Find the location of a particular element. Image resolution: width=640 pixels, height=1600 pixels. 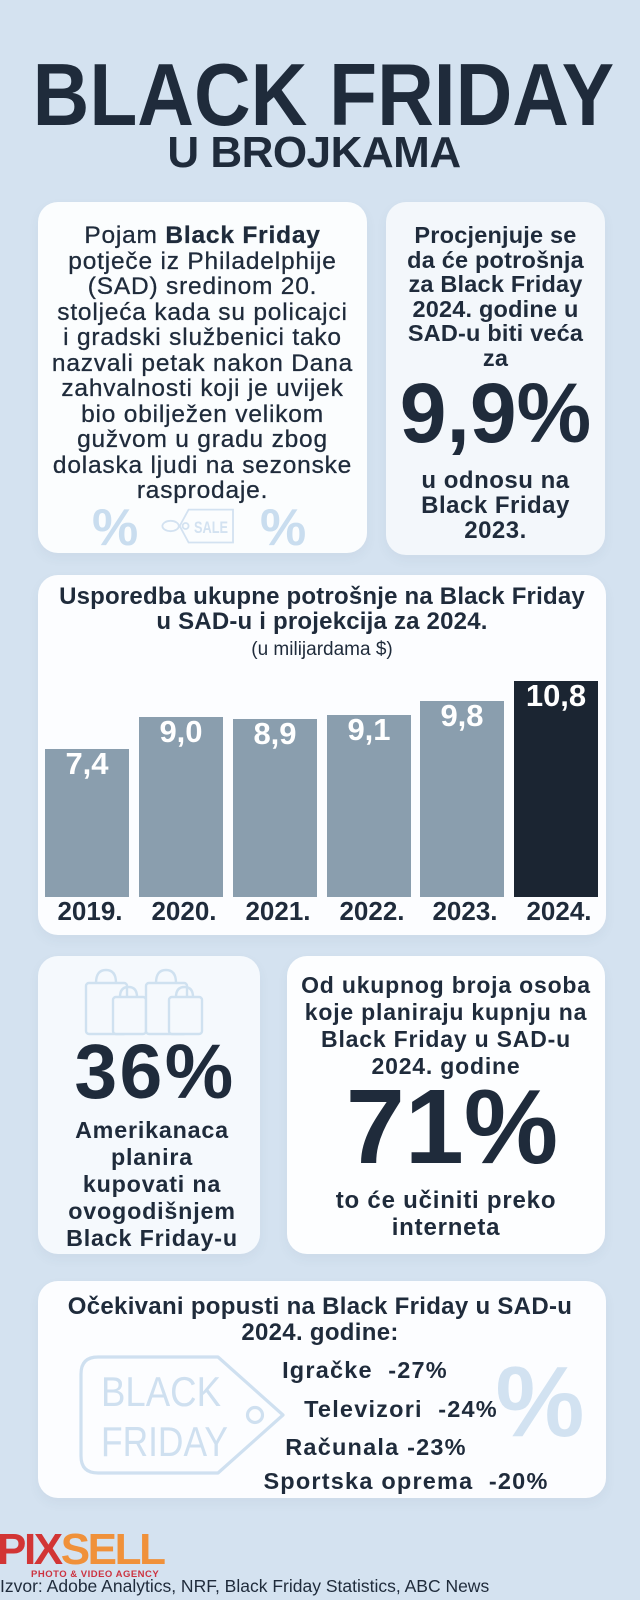

svg-text: BLACK is located at coordinates (161, 1391).